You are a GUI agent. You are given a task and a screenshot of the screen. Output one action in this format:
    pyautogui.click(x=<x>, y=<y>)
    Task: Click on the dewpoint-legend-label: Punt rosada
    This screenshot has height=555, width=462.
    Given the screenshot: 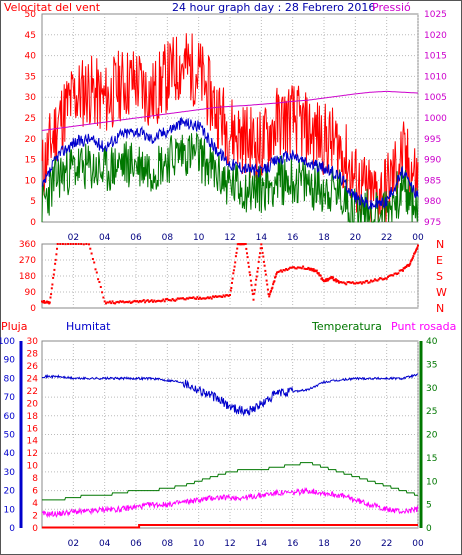 What is the action you would take?
    pyautogui.click(x=424, y=326)
    